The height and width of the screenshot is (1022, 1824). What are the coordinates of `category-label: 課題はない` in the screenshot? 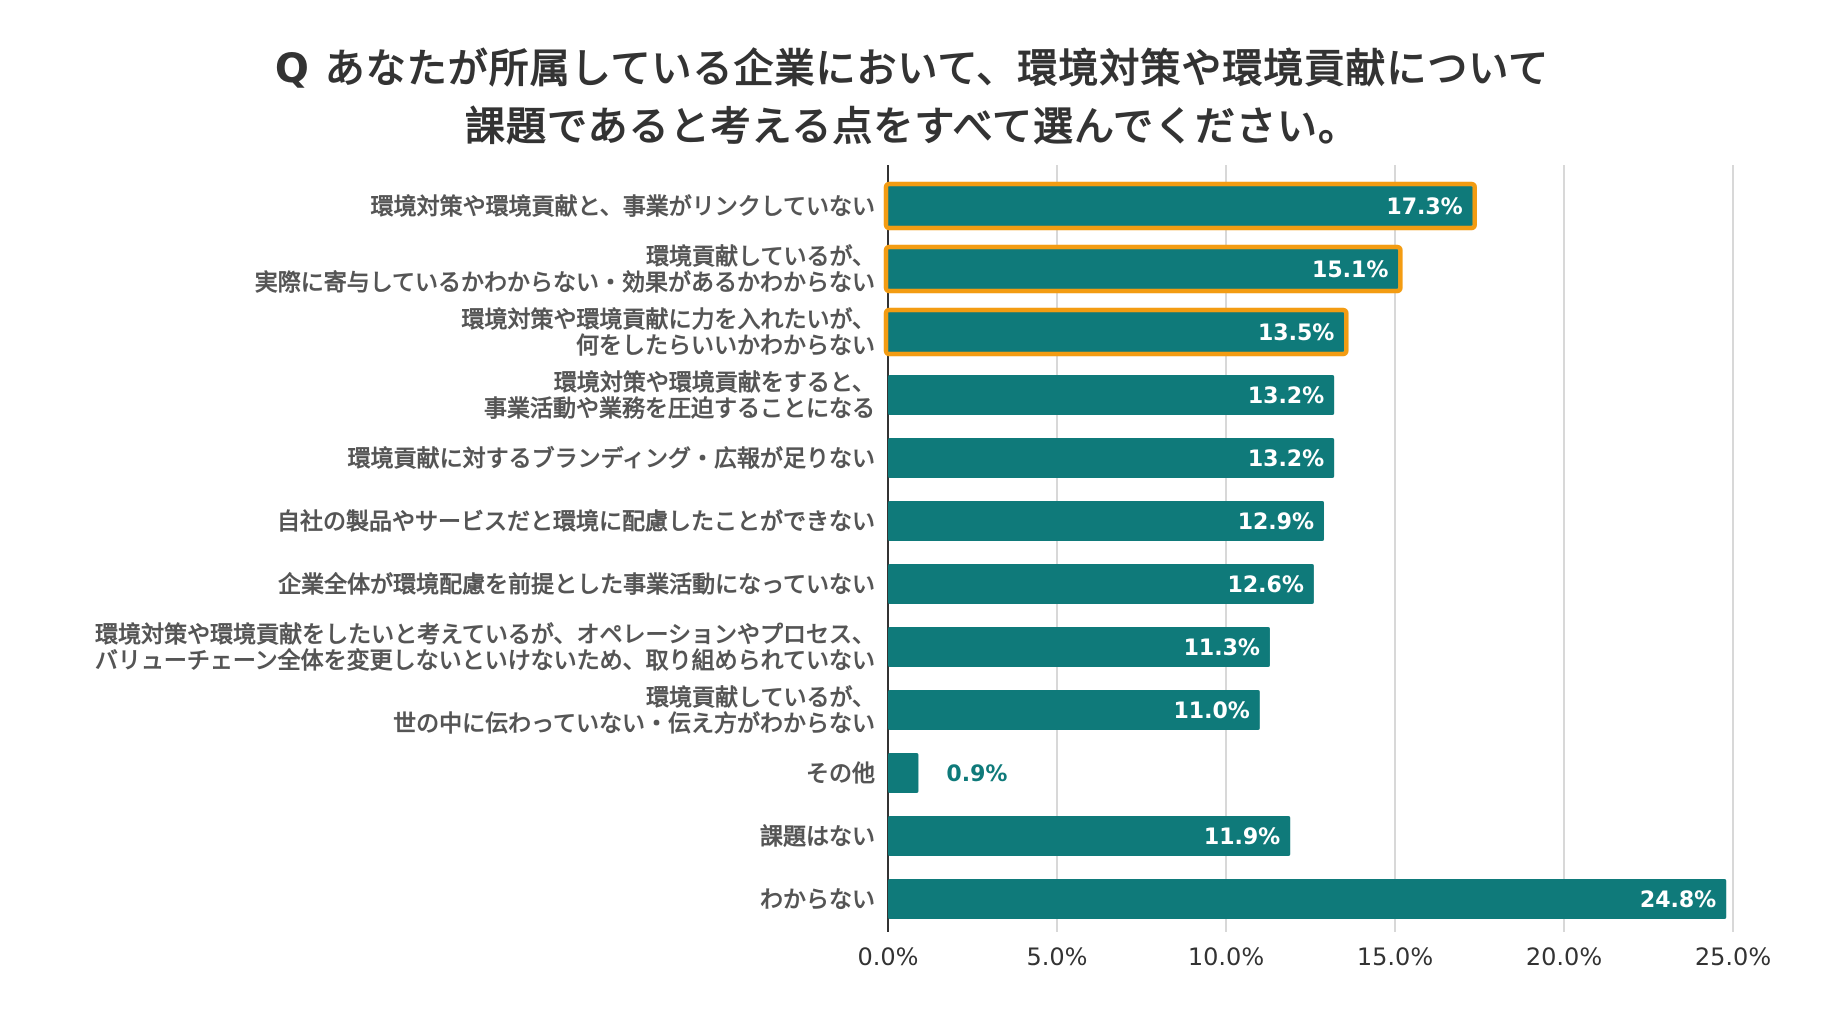 It's located at (817, 836).